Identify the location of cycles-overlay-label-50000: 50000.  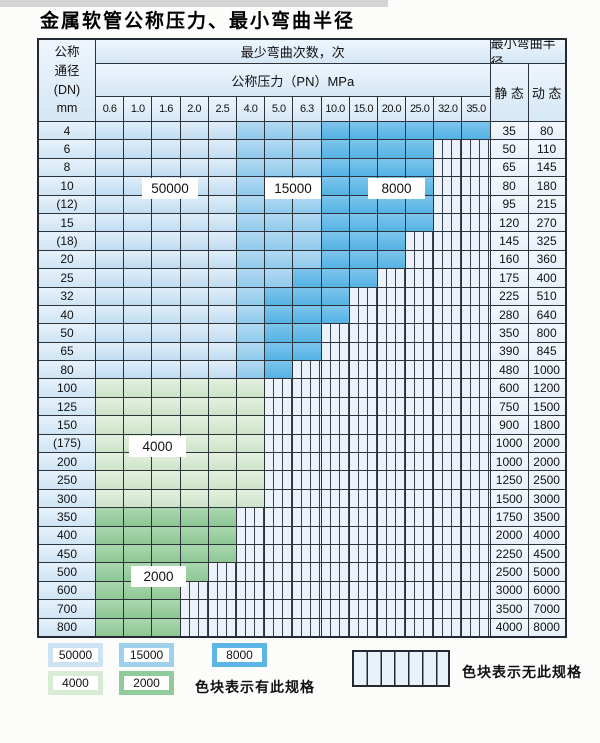
(170, 188).